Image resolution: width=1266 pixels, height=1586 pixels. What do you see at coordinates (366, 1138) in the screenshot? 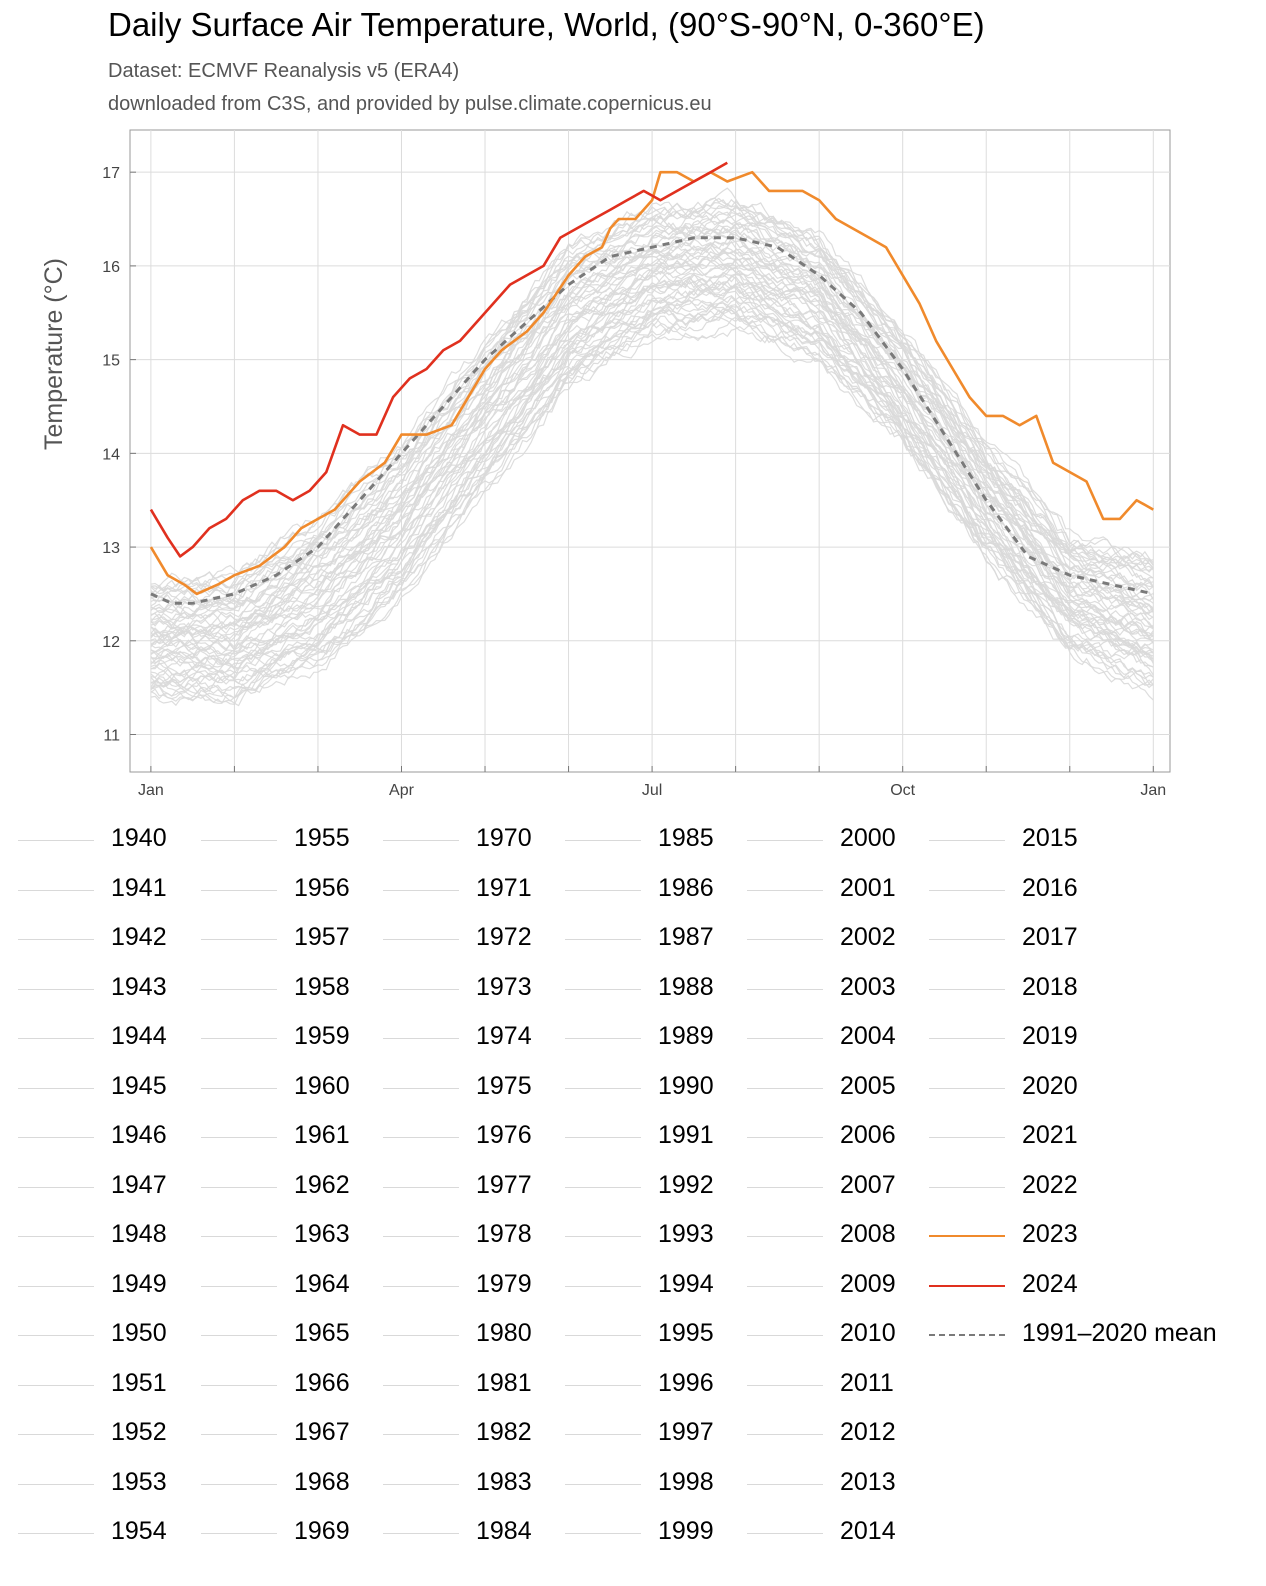
I see `legend-item: 1961` at bounding box center [366, 1138].